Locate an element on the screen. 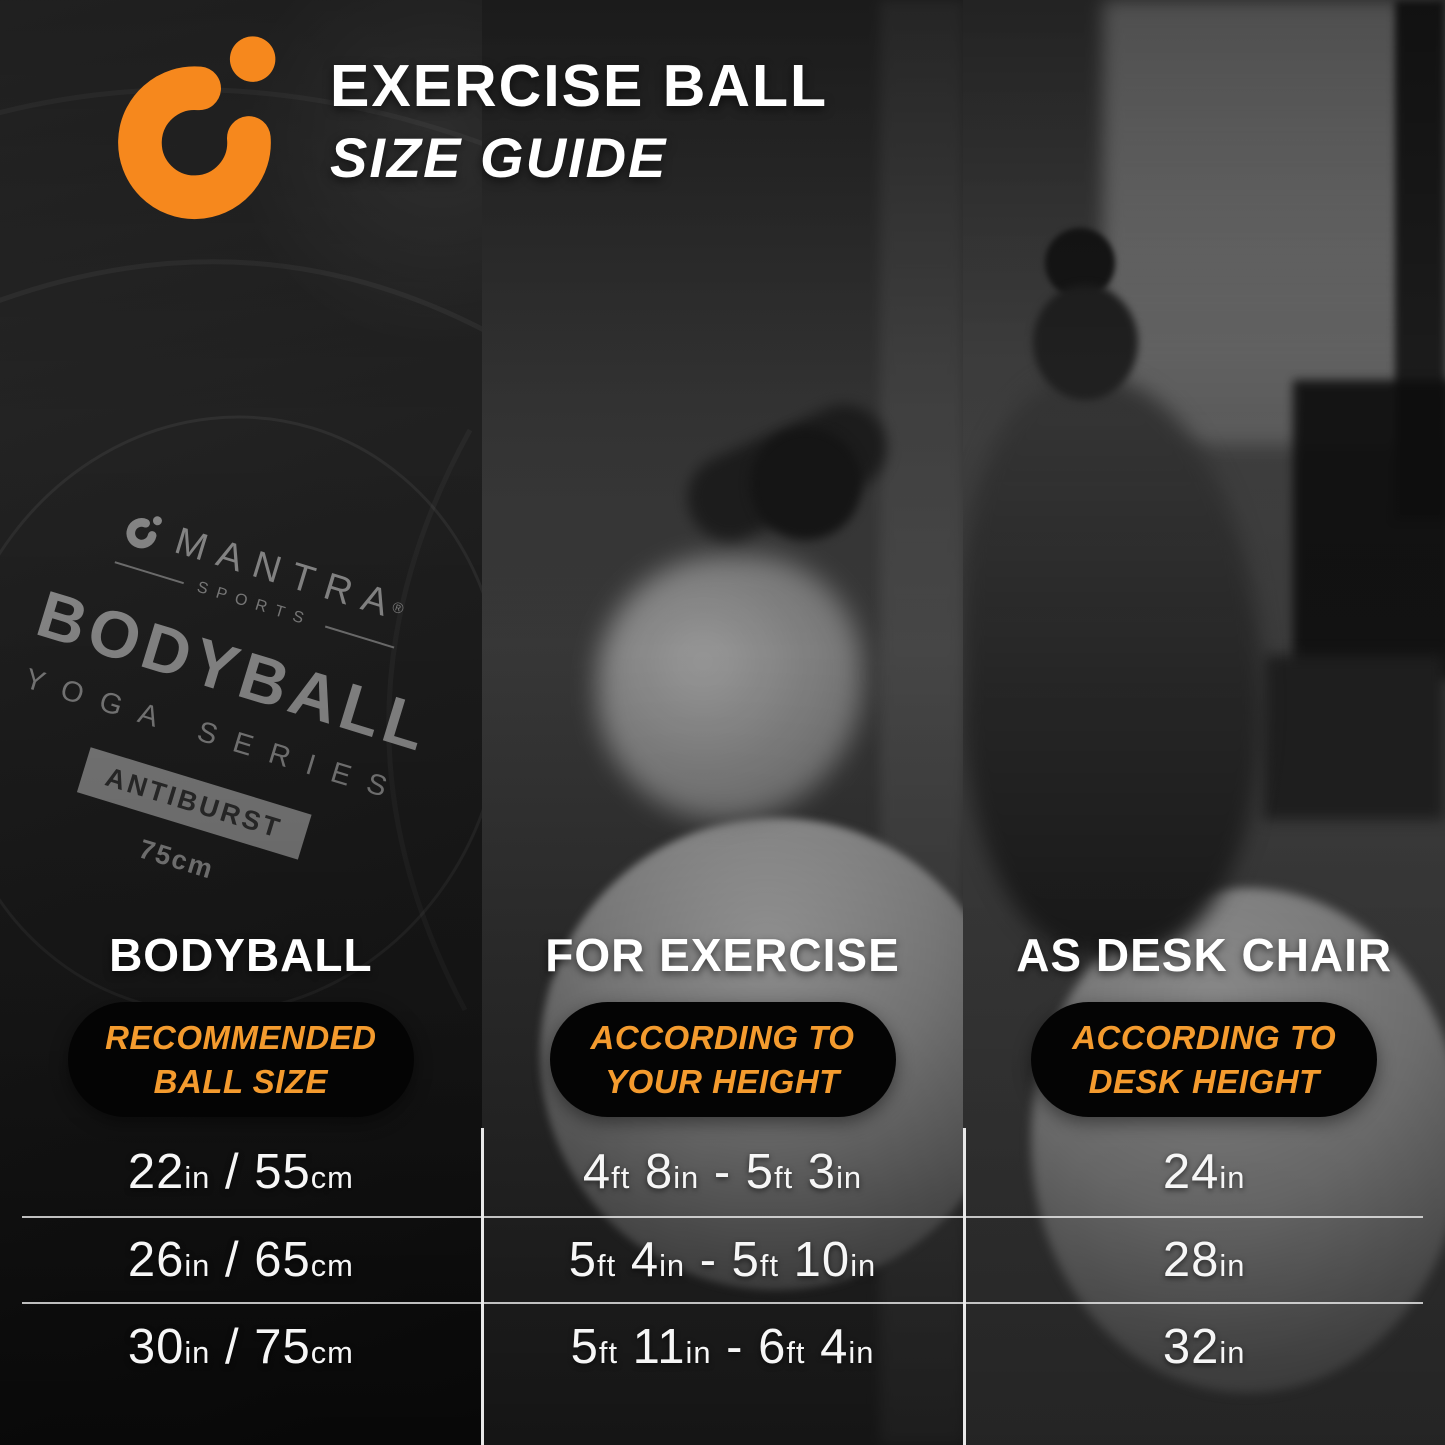  pill-line-2: BALL SIZE is located at coordinates (241, 1081).